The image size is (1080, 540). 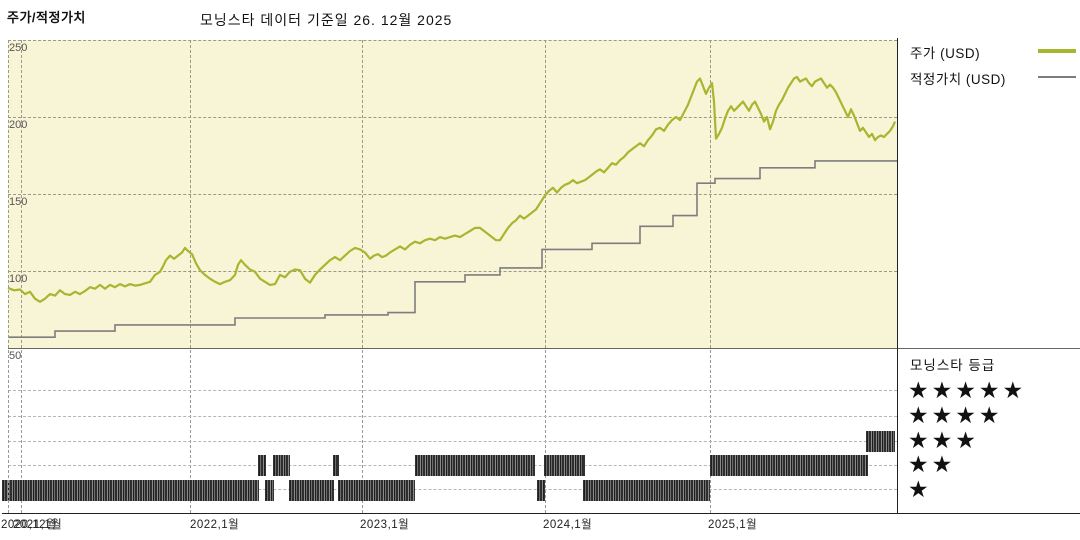 What do you see at coordinates (541, 513) in the screenshot?
I see `x-axis-line` at bounding box center [541, 513].